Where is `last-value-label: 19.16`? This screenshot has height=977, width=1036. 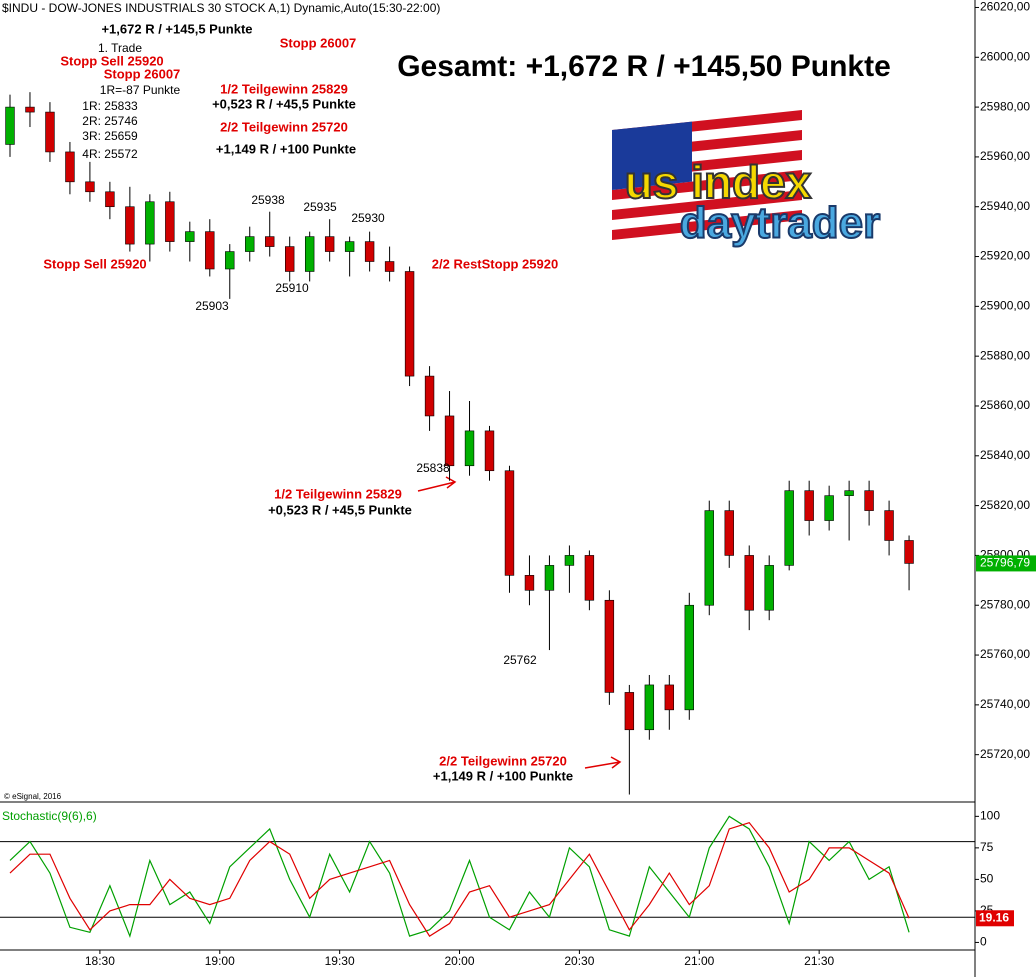 last-value-label: 19.16 is located at coordinates (994, 917).